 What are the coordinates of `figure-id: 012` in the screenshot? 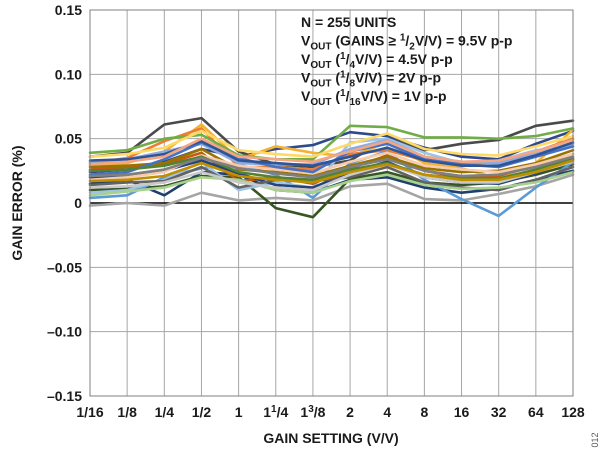 It's located at (595, 439).